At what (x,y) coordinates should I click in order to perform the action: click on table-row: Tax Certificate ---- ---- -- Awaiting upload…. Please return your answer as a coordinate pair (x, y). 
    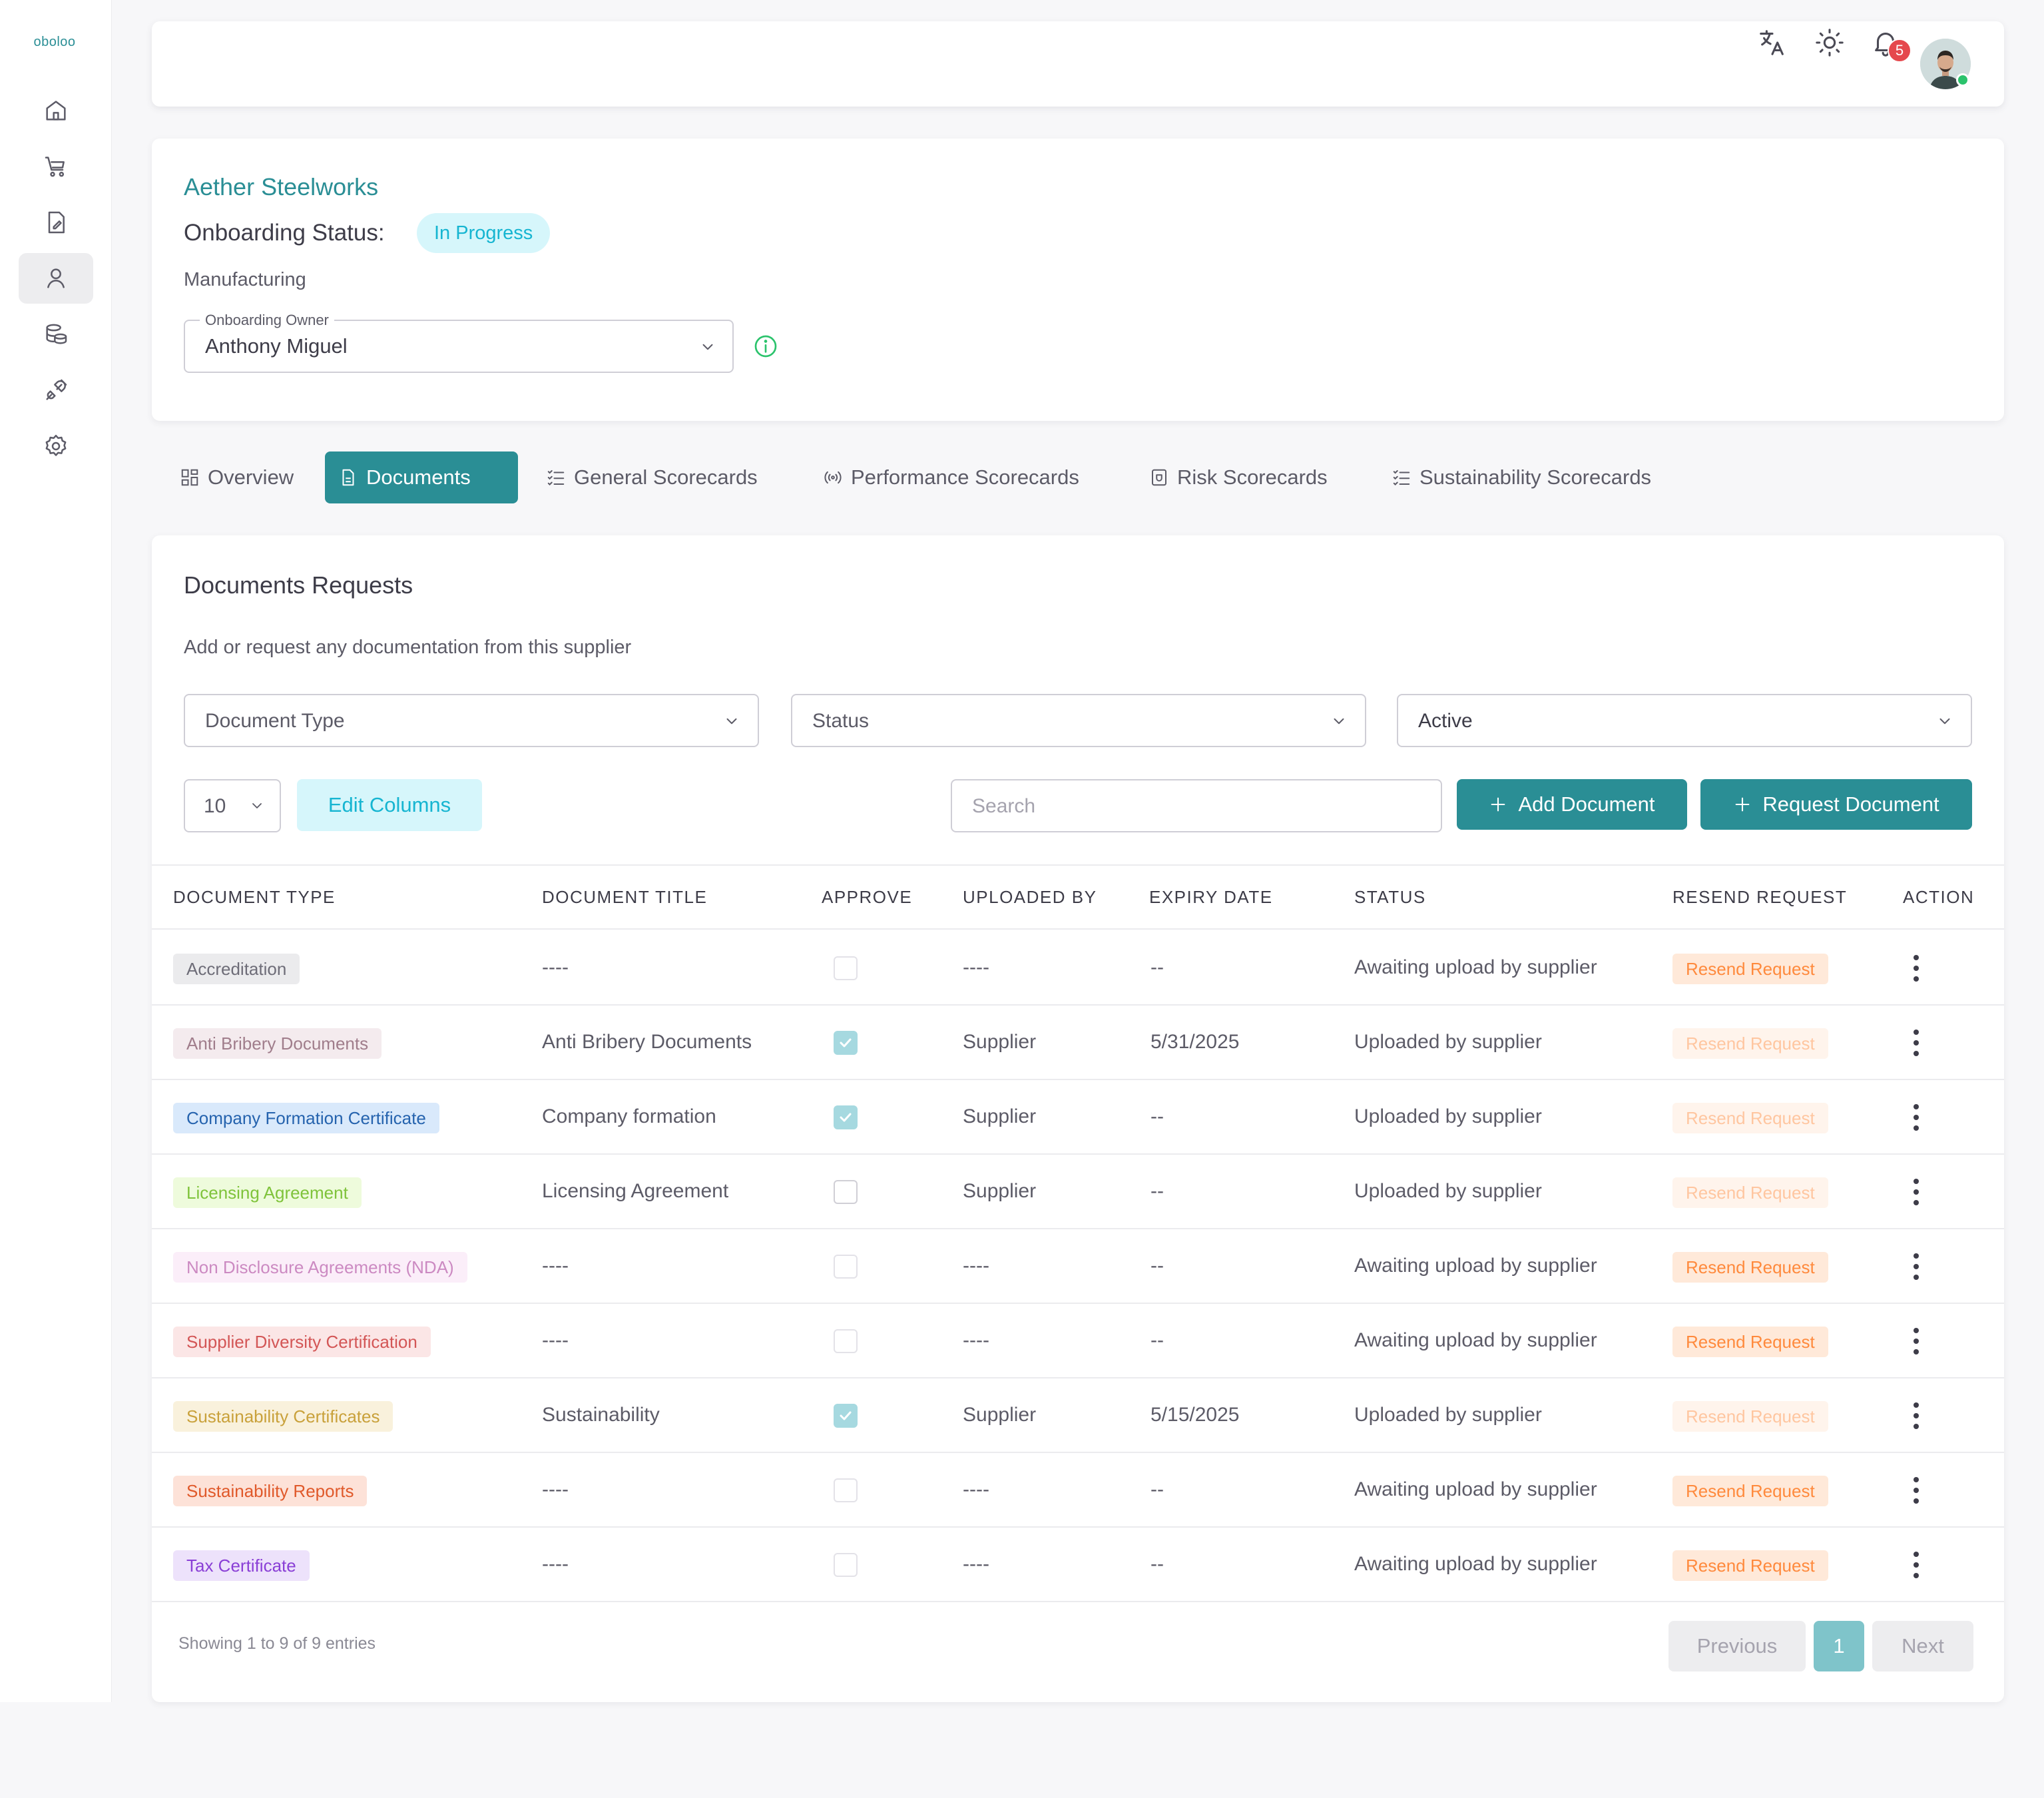
    Looking at the image, I should click on (1078, 1565).